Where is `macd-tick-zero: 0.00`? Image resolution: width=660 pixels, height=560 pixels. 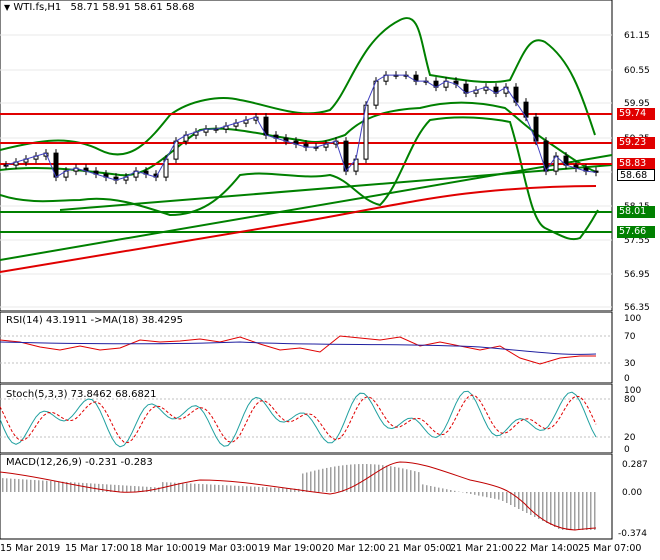 macd-tick-zero: 0.00 is located at coordinates (632, 493).